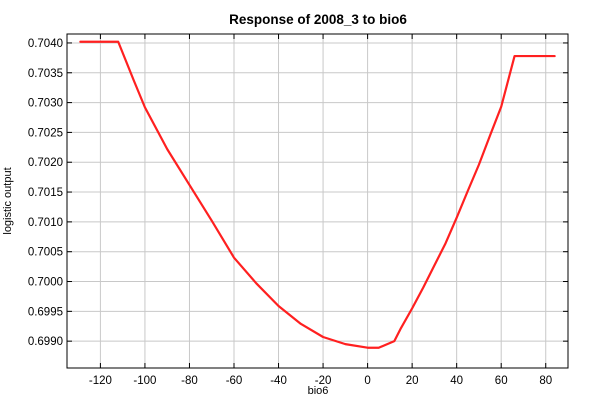 The width and height of the screenshot is (600, 400). I want to click on y-tick-label: 0.7035, so click(45, 74).